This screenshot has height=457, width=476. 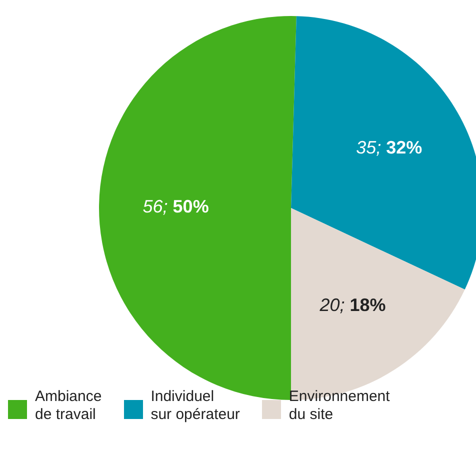 What do you see at coordinates (389, 148) in the screenshot?
I see `data-label: 35; 32%` at bounding box center [389, 148].